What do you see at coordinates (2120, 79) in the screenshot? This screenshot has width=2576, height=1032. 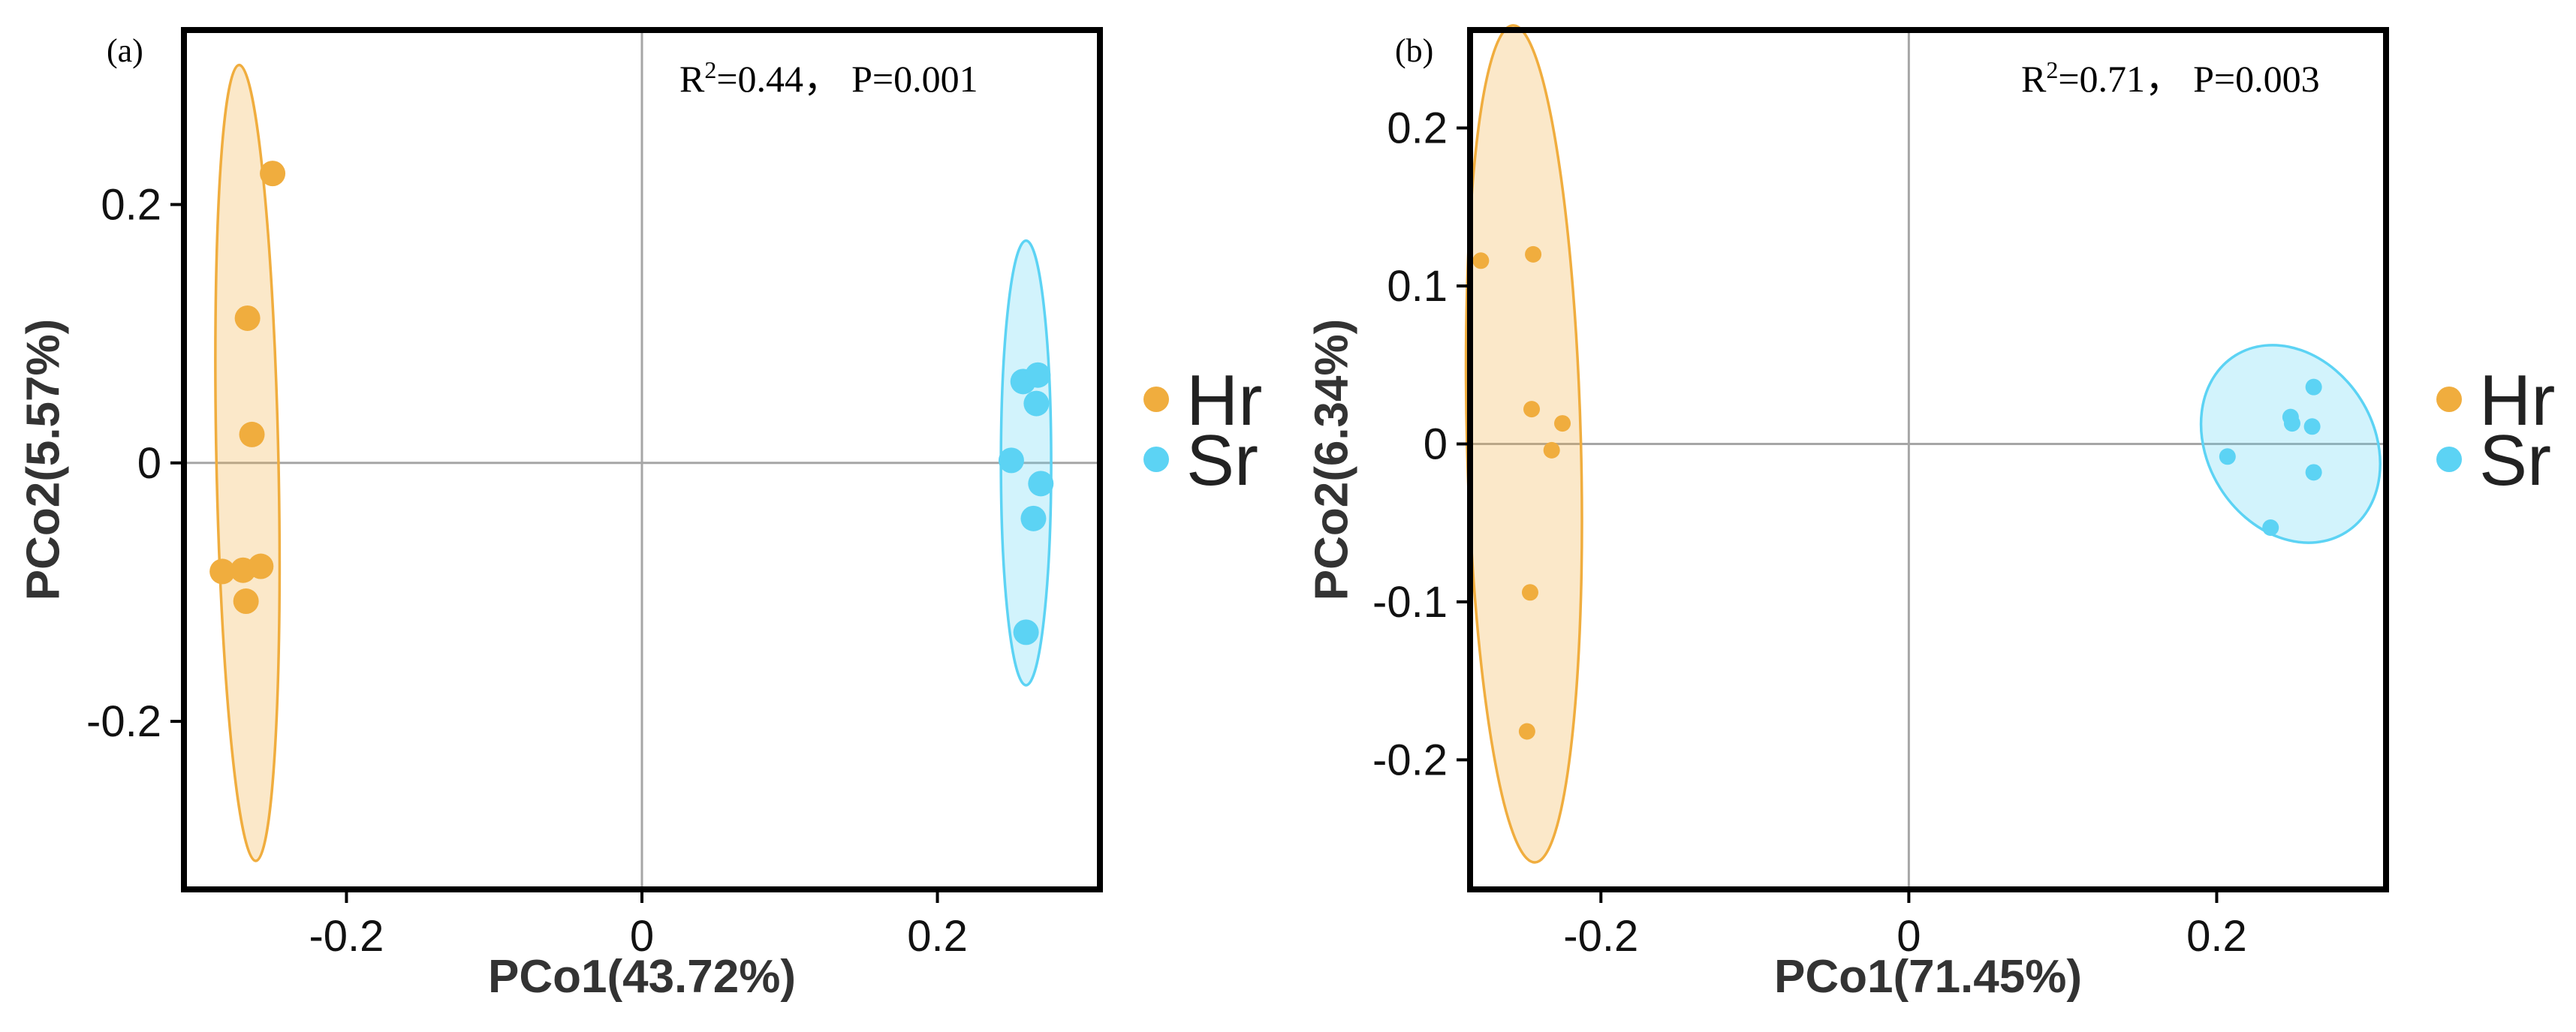 I see `stats-r-value: =0.71，` at bounding box center [2120, 79].